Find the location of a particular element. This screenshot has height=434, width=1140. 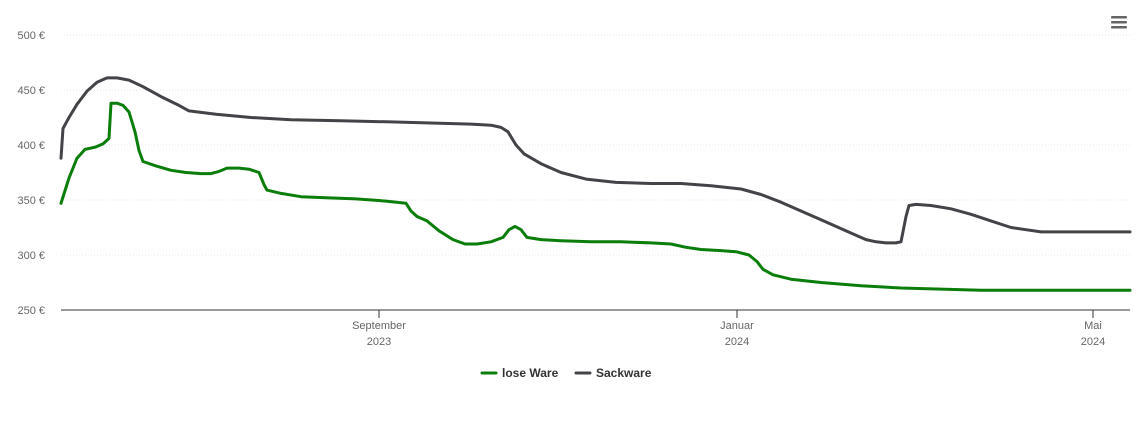

y-tick-label: 500 € is located at coordinates (31, 36).